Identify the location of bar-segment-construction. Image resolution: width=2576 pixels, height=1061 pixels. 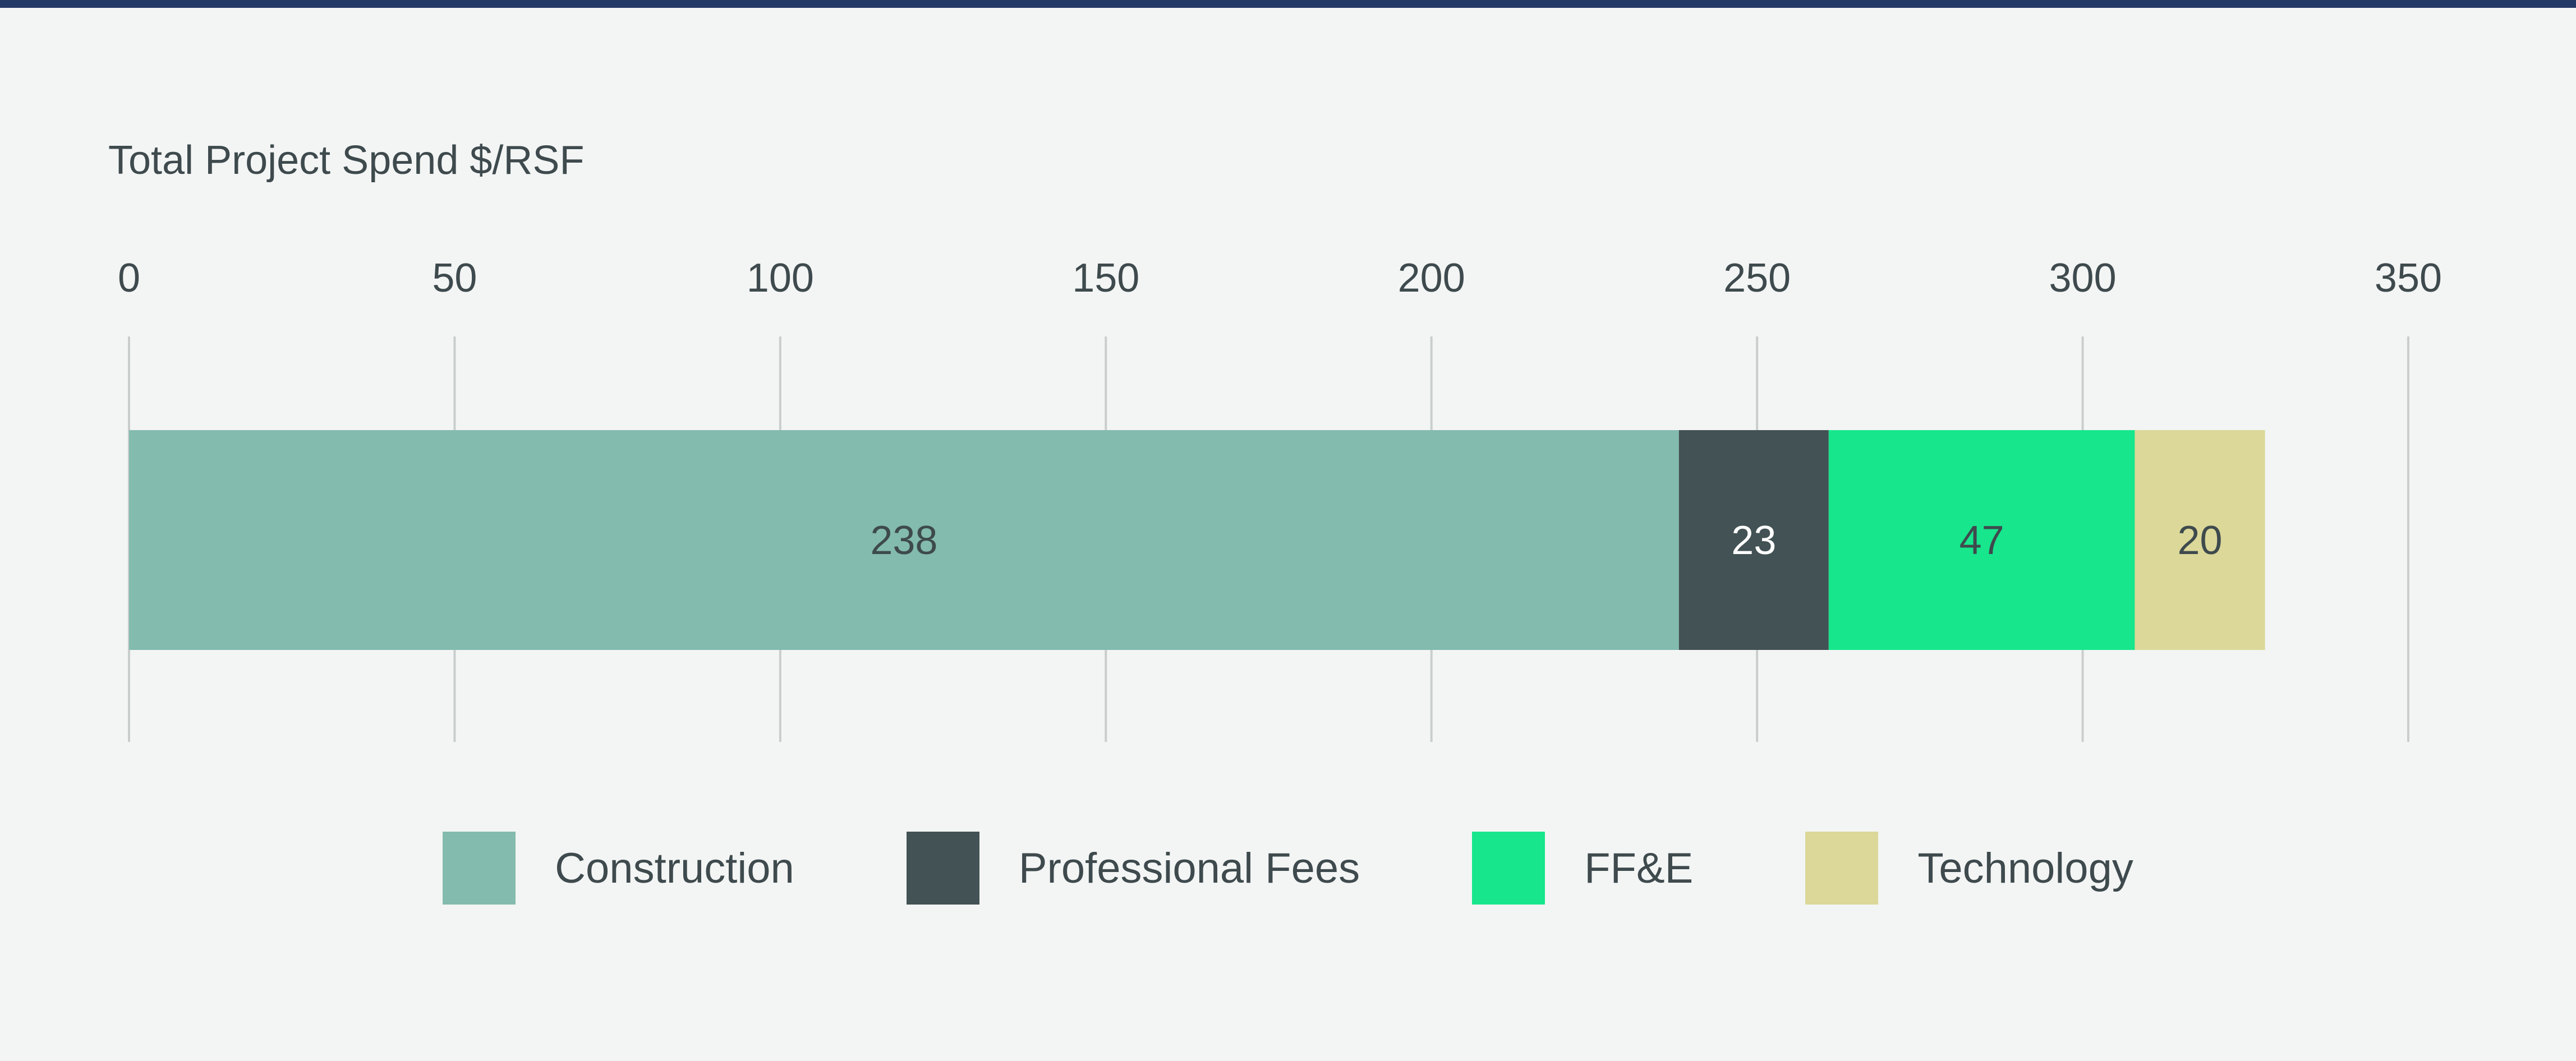
(904, 540).